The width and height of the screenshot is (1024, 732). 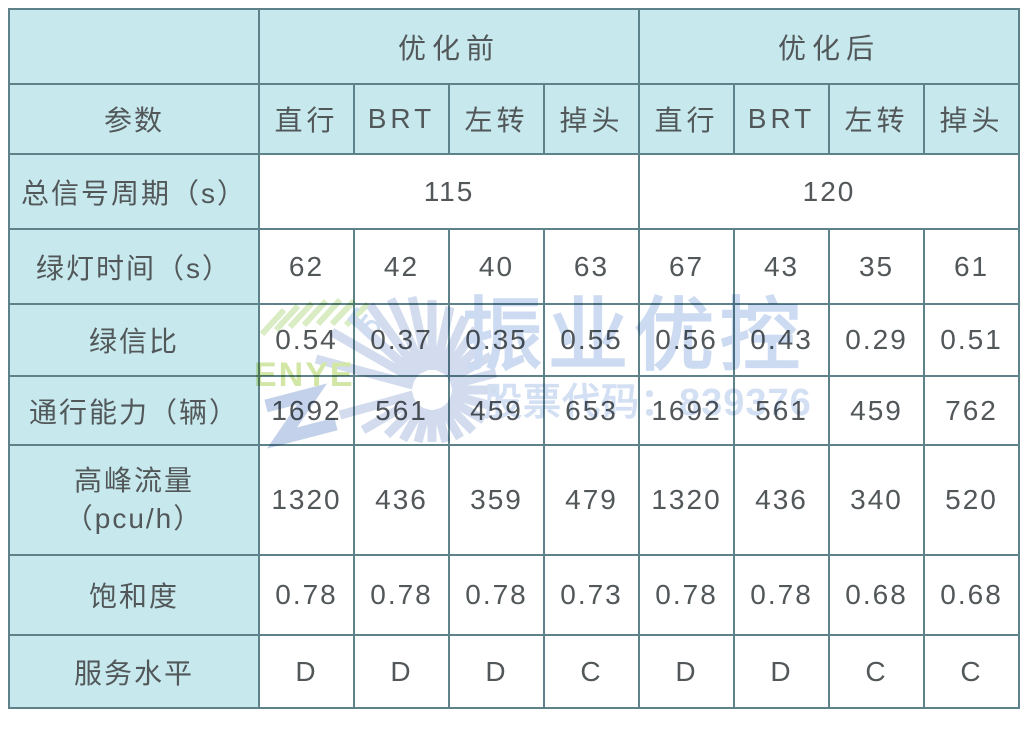 What do you see at coordinates (133, 481) in the screenshot?
I see `peak-flow-label-line1: 高峰流量` at bounding box center [133, 481].